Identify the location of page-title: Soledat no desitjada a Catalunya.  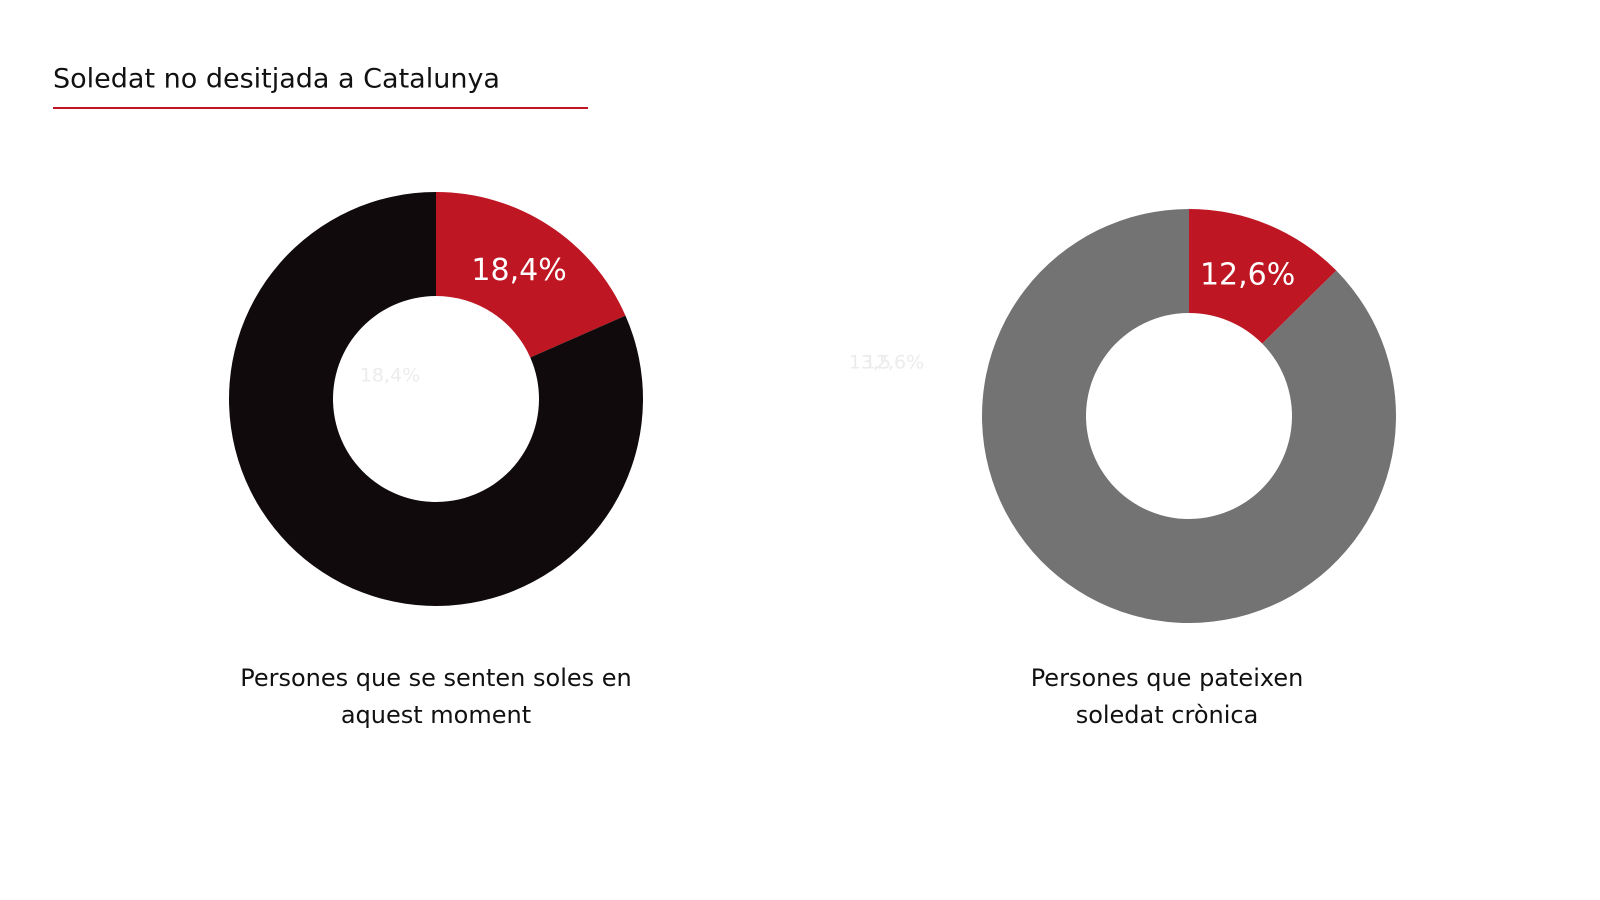
(276, 79).